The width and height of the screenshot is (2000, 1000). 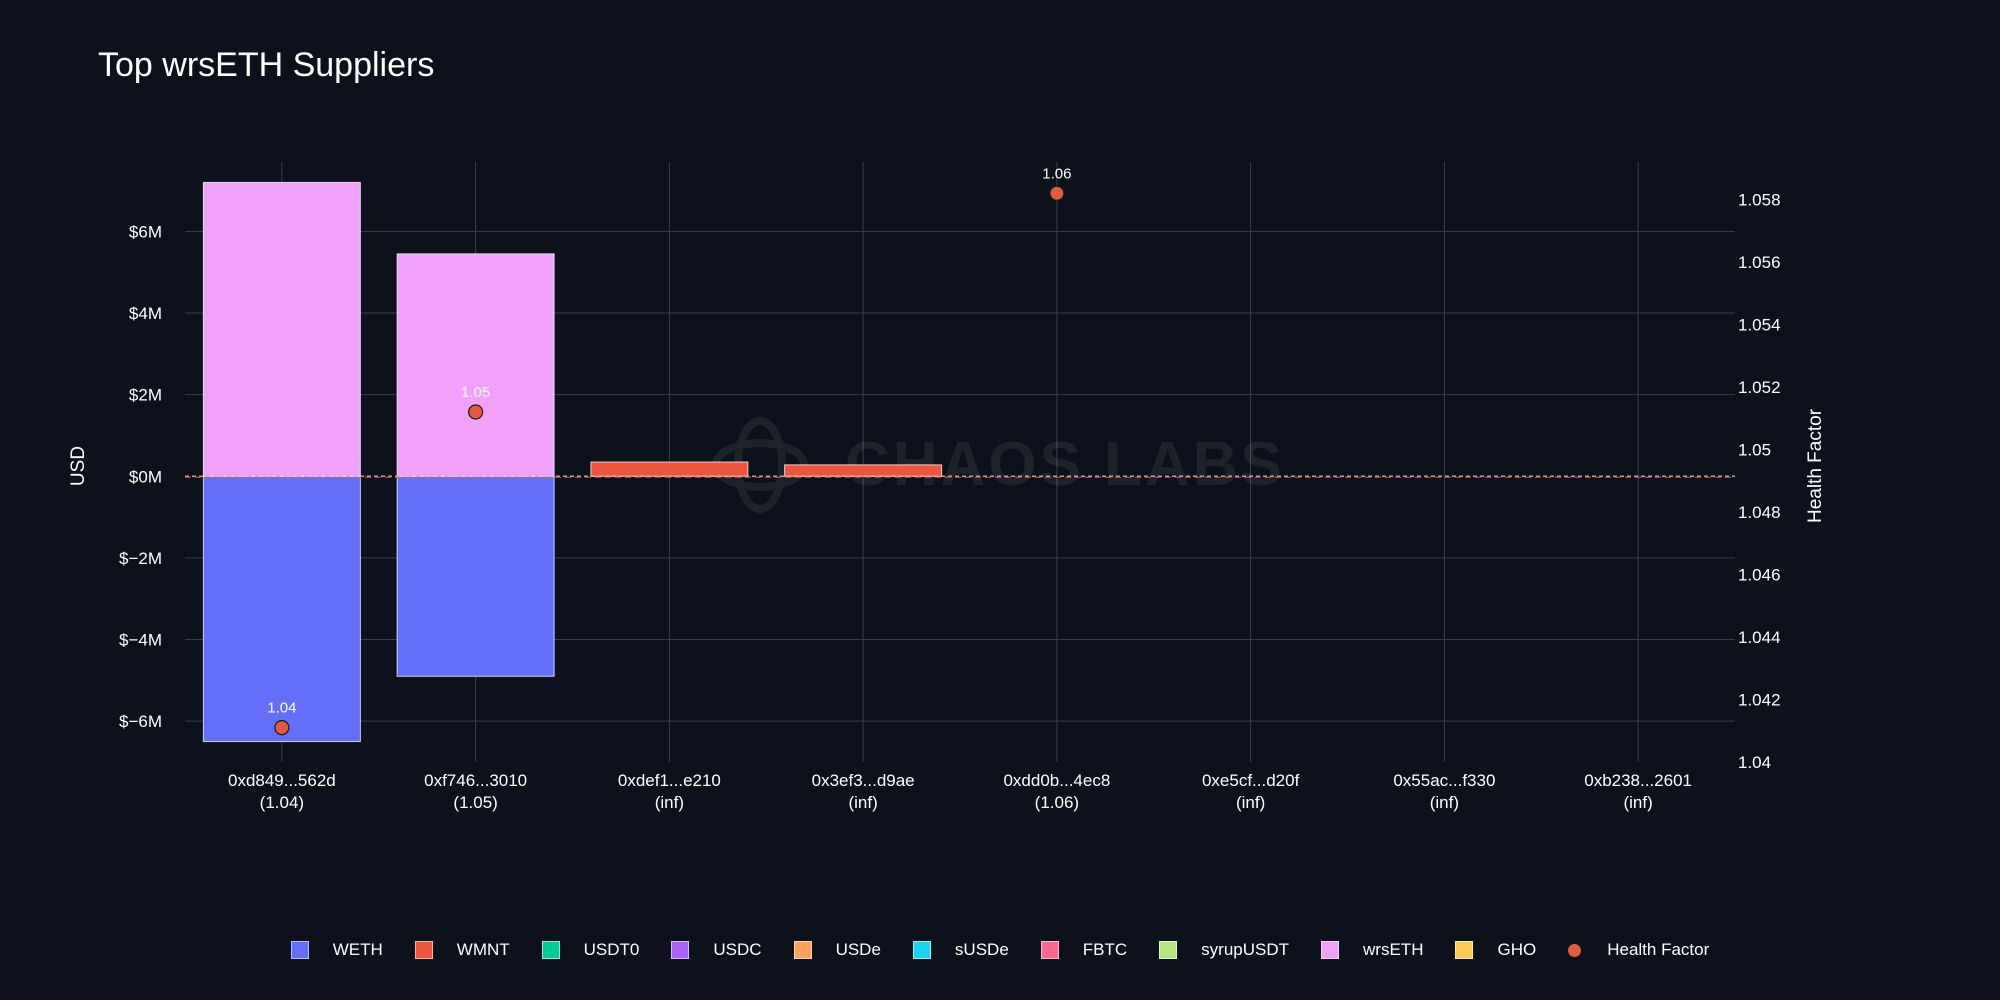 I want to click on y-tick-label: $4M, so click(x=145, y=313).